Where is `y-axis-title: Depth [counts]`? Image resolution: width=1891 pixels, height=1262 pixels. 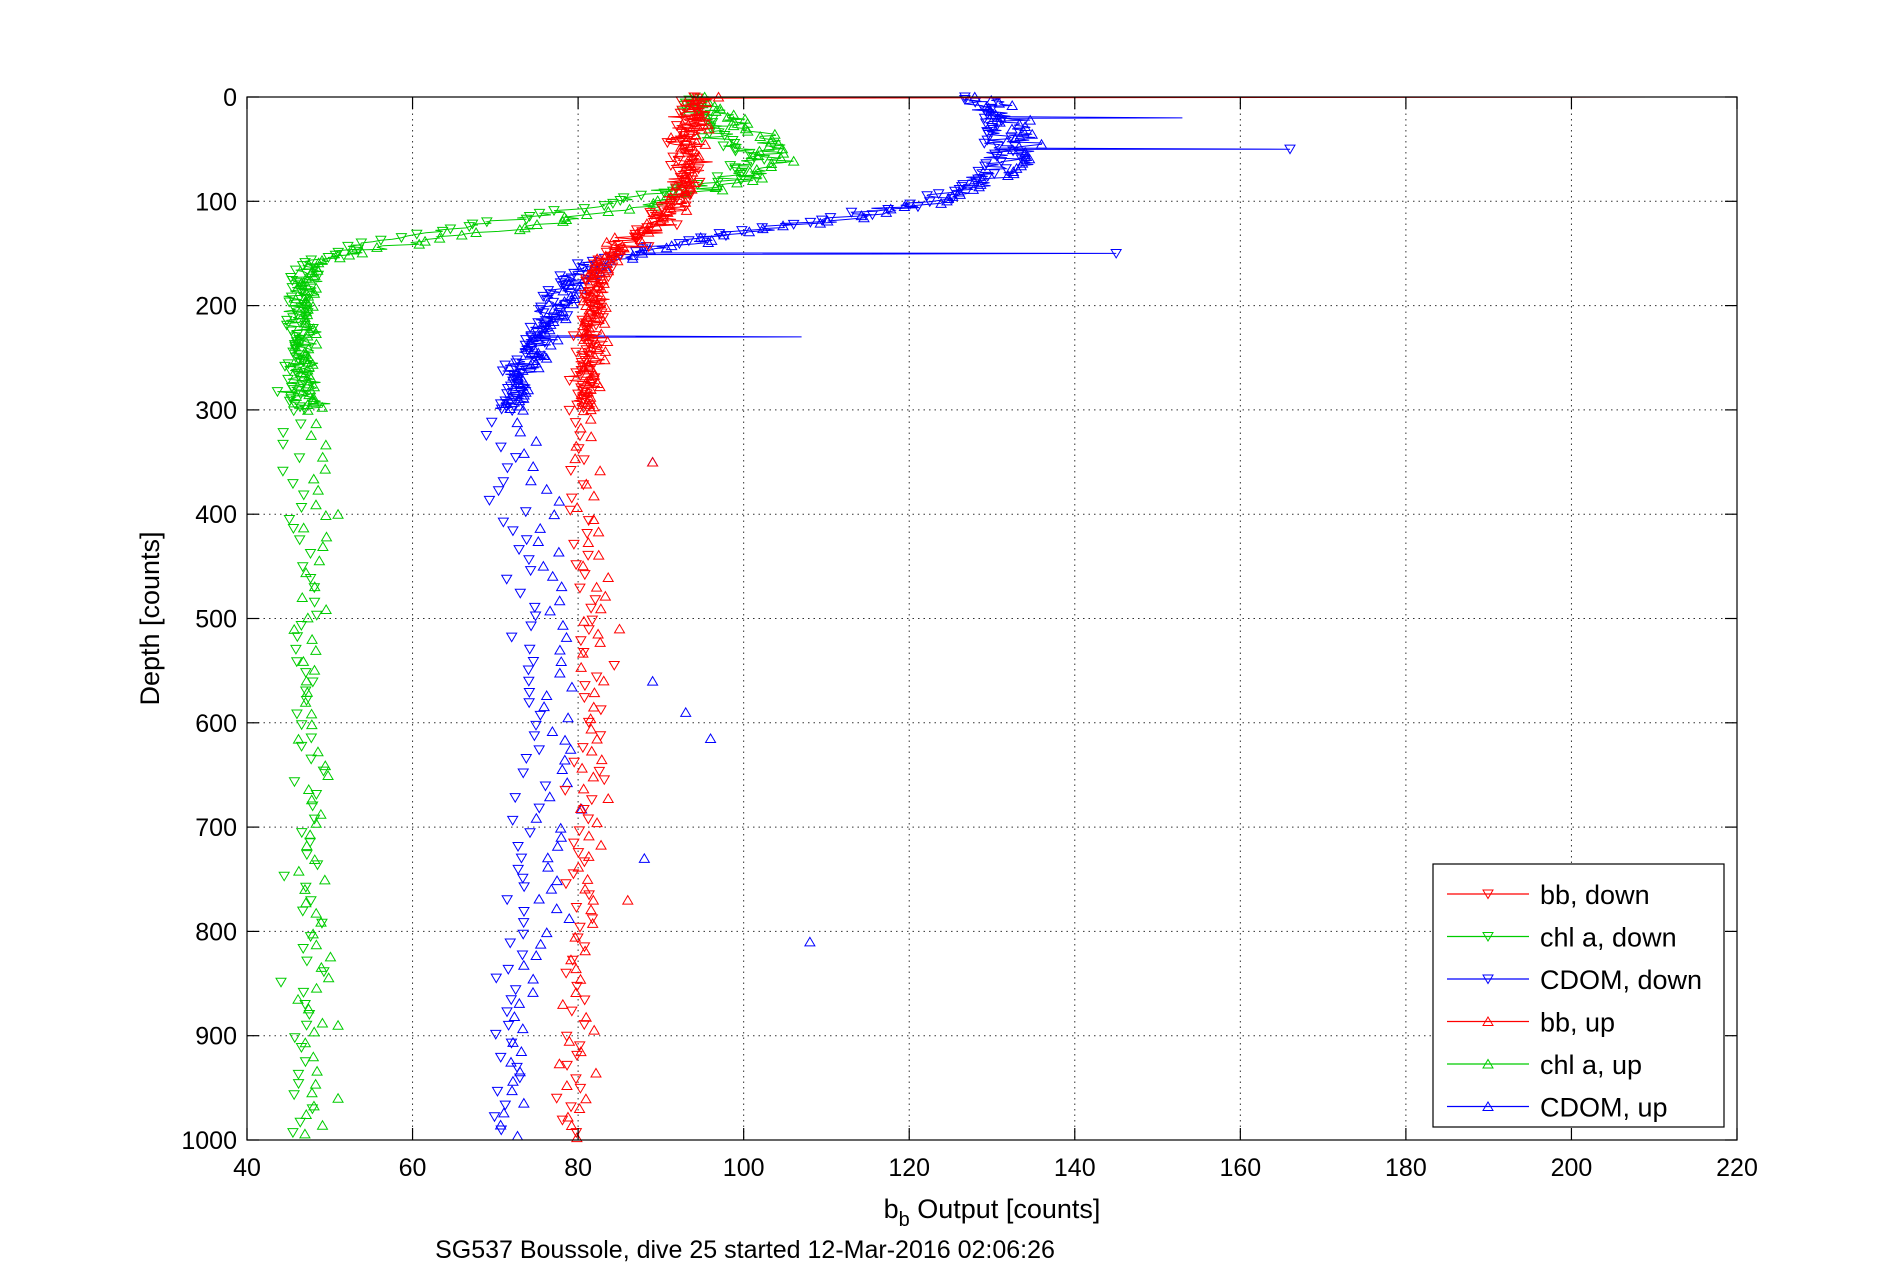 y-axis-title: Depth [counts] is located at coordinates (150, 618).